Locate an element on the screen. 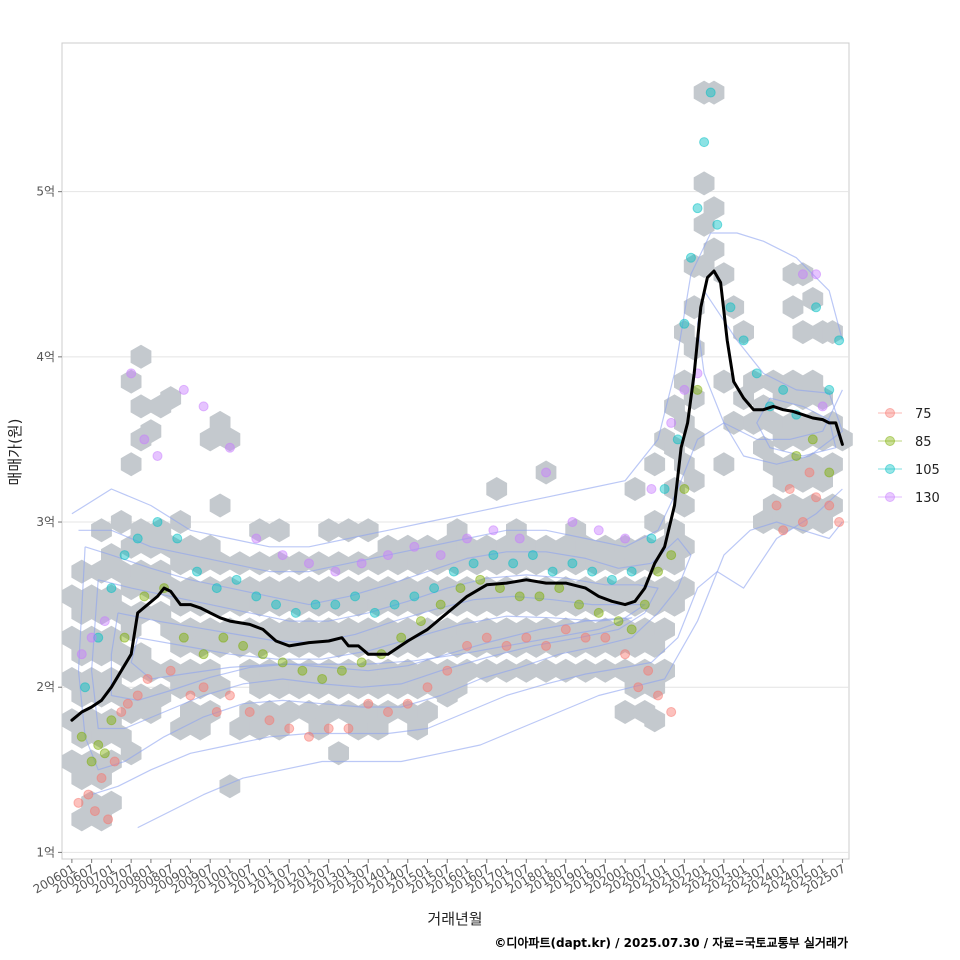 The image size is (960, 960). legend-label: 85 is located at coordinates (923, 442).